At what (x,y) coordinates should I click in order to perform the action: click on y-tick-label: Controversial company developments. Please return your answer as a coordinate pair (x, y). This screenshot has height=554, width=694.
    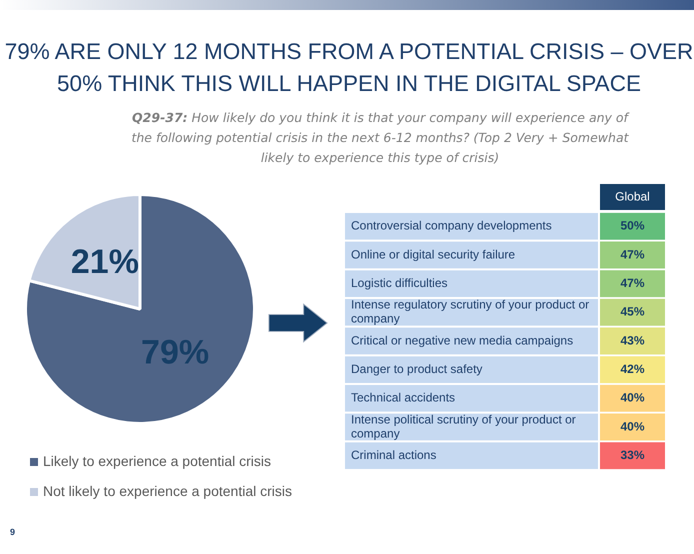
    Looking at the image, I should click on (451, 225).